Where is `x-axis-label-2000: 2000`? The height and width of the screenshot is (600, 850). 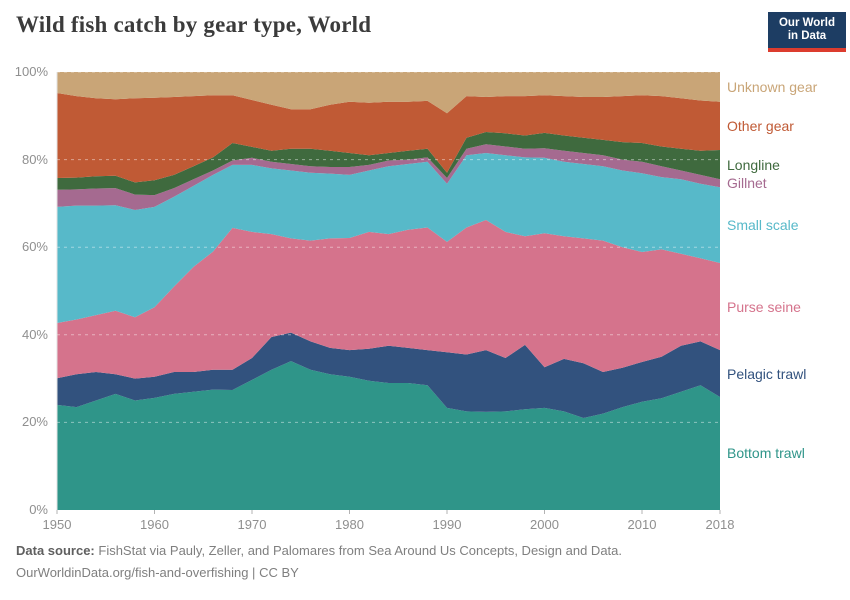
x-axis-label-2000: 2000 is located at coordinates (544, 524).